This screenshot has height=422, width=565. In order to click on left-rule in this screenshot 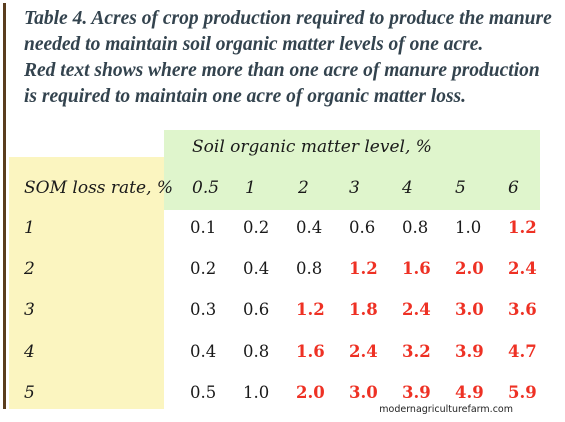, I will do `click(4, 206)`.